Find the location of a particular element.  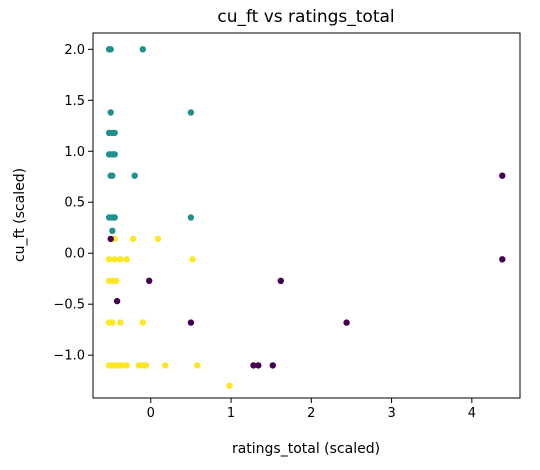

y-axis-ticks: −1.0 −0.5 0.0 0.5 1.0 1.5 2.0 is located at coordinates (73, 203).